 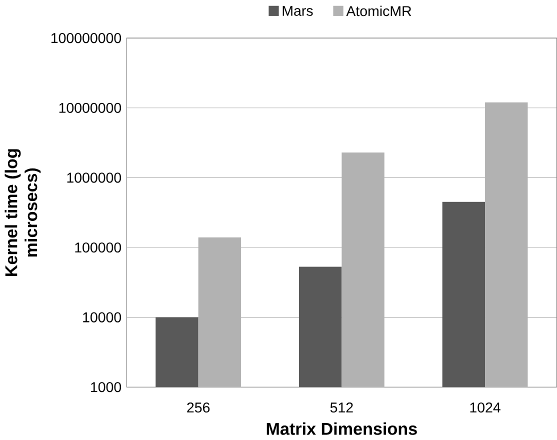 I want to click on y-tick-label: 1000000, so click(x=94, y=177).